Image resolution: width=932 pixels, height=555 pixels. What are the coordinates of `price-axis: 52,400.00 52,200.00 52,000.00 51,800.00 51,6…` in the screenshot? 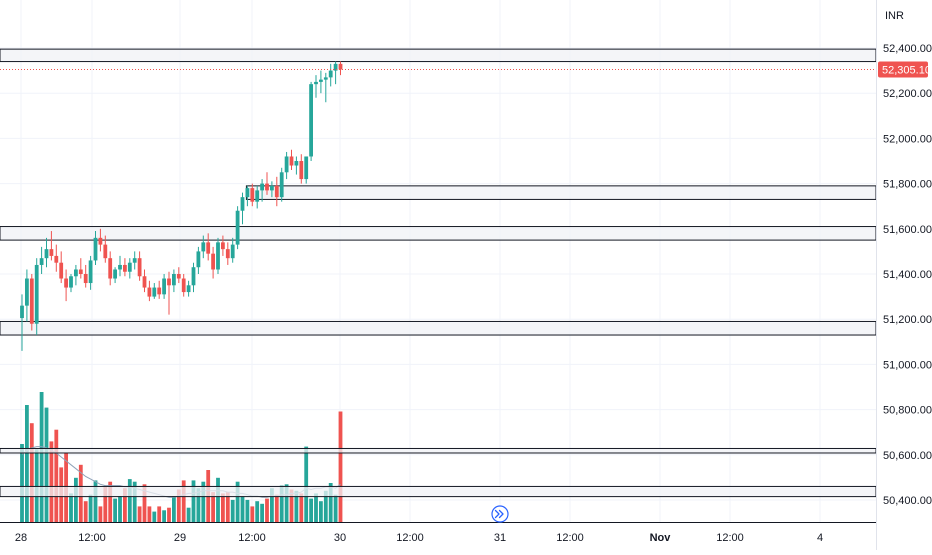 It's located at (904, 275).